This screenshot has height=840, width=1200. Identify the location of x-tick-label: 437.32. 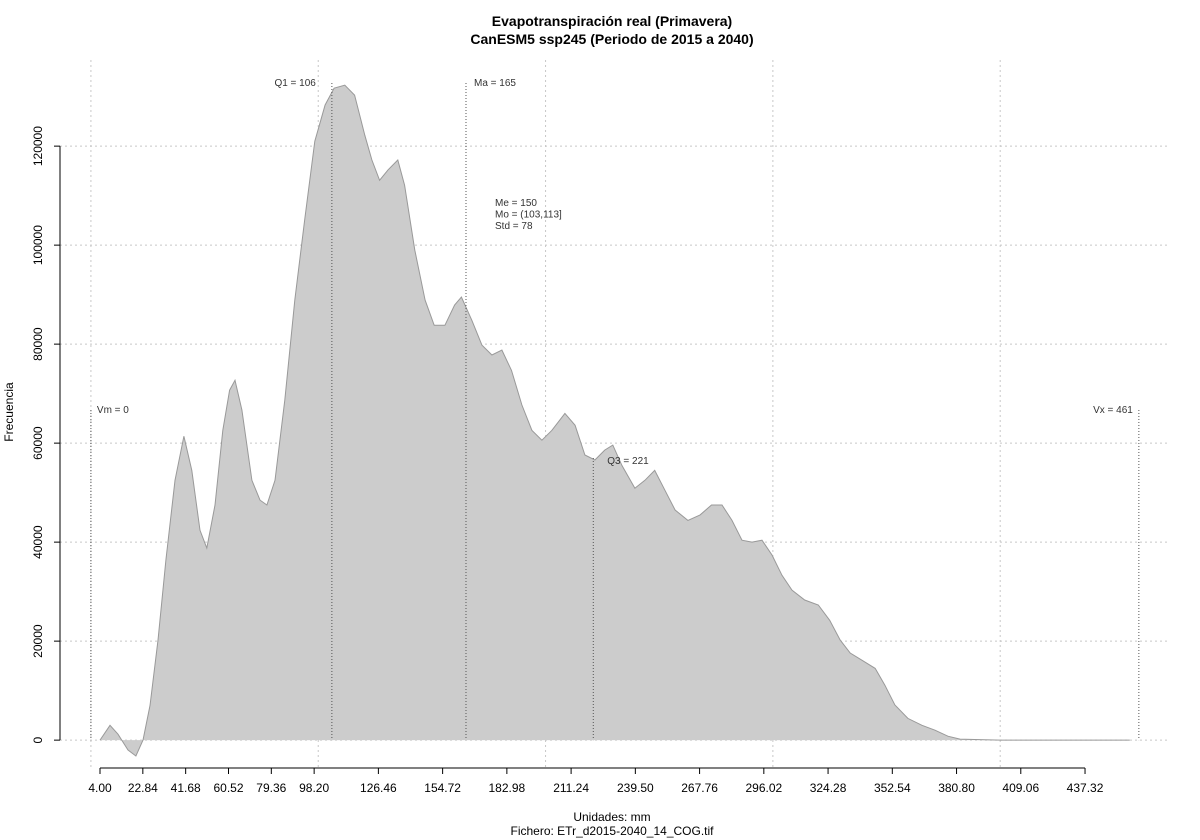
(1085, 788).